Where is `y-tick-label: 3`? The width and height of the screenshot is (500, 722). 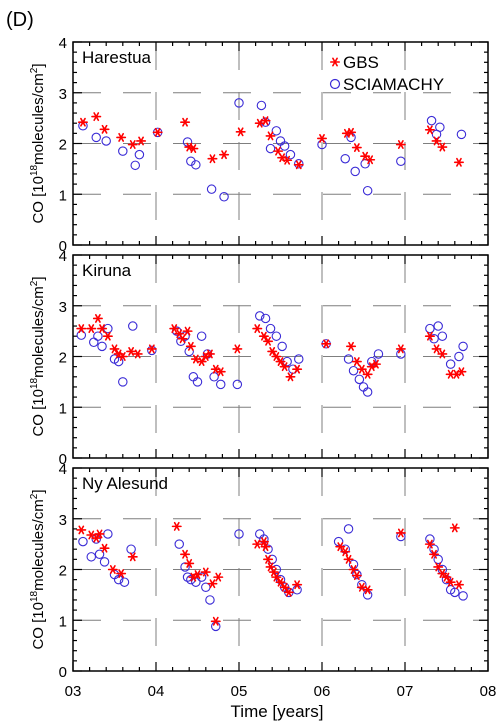 y-tick-label: 3 is located at coordinates (63, 94).